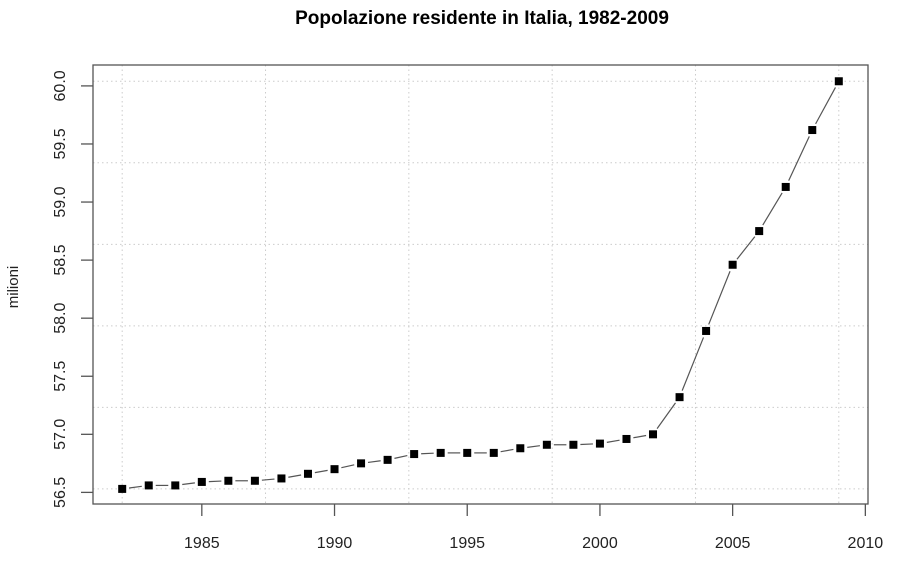  Describe the element at coordinates (866, 543) in the screenshot. I see `x-tick-label: 2010` at that location.